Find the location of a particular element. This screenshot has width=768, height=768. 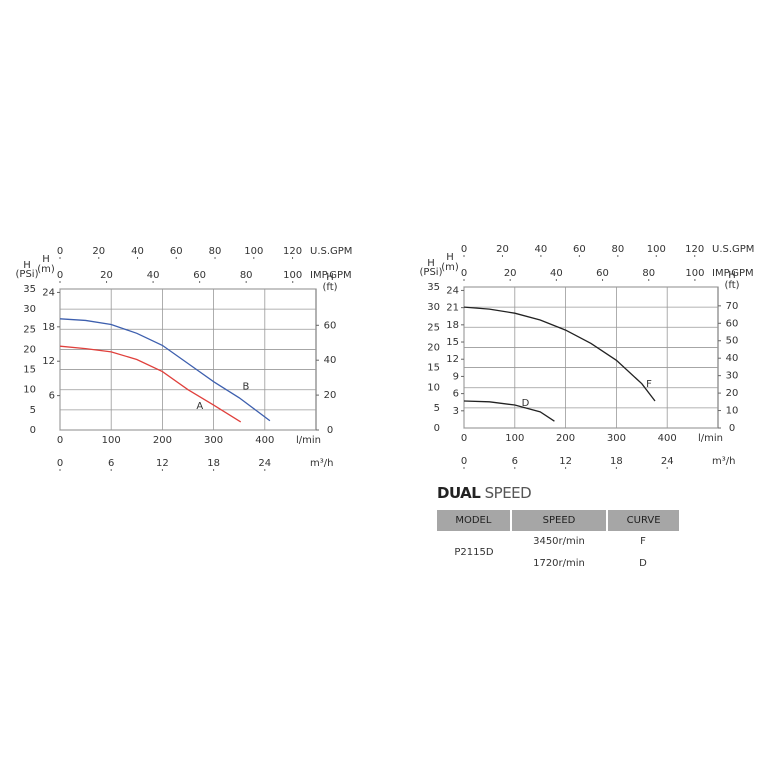

header-cell: MODEL is located at coordinates (474, 520).